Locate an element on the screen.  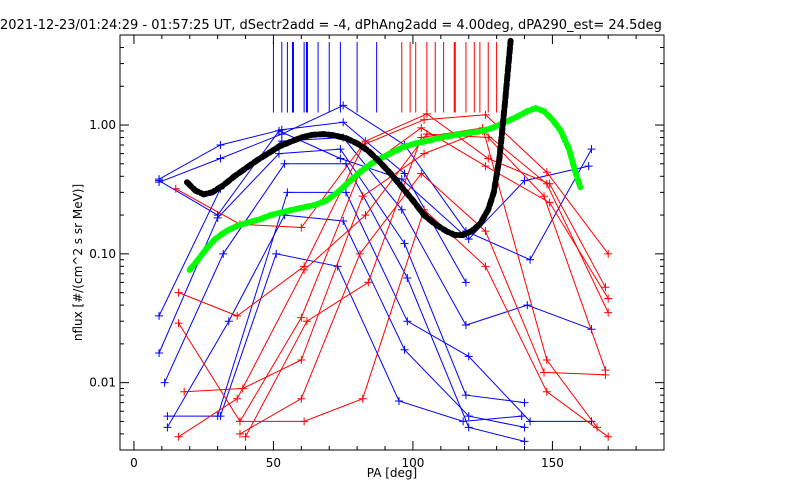
x-axis-label: PA [deg] is located at coordinates (392, 473).